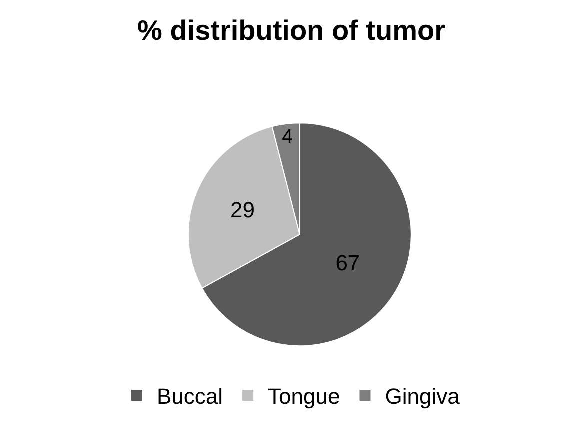  Describe the element at coordinates (190, 397) in the screenshot. I see `legend-label: Buccal` at that location.